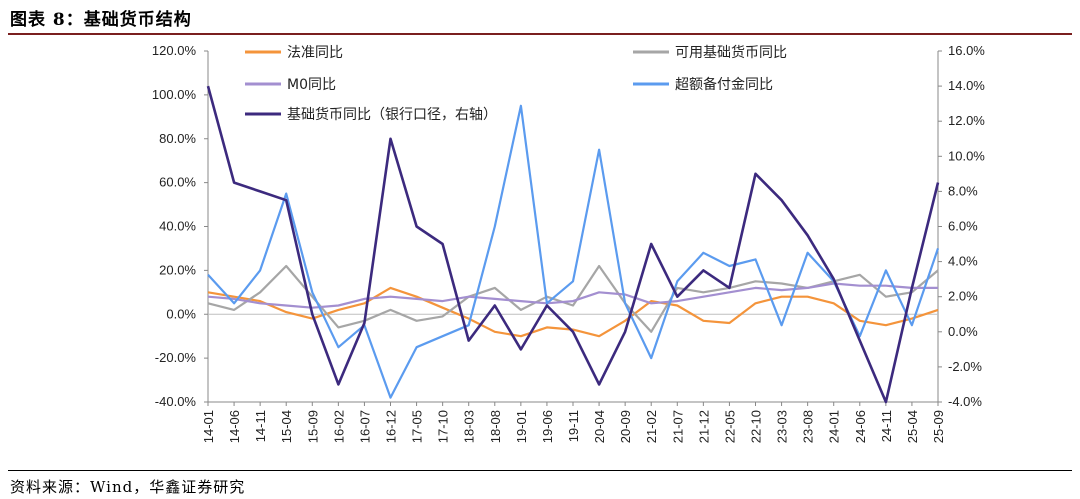 The image size is (1080, 499). What do you see at coordinates (966, 85) in the screenshot?
I see `right-tick-label: 14.0%` at bounding box center [966, 85].